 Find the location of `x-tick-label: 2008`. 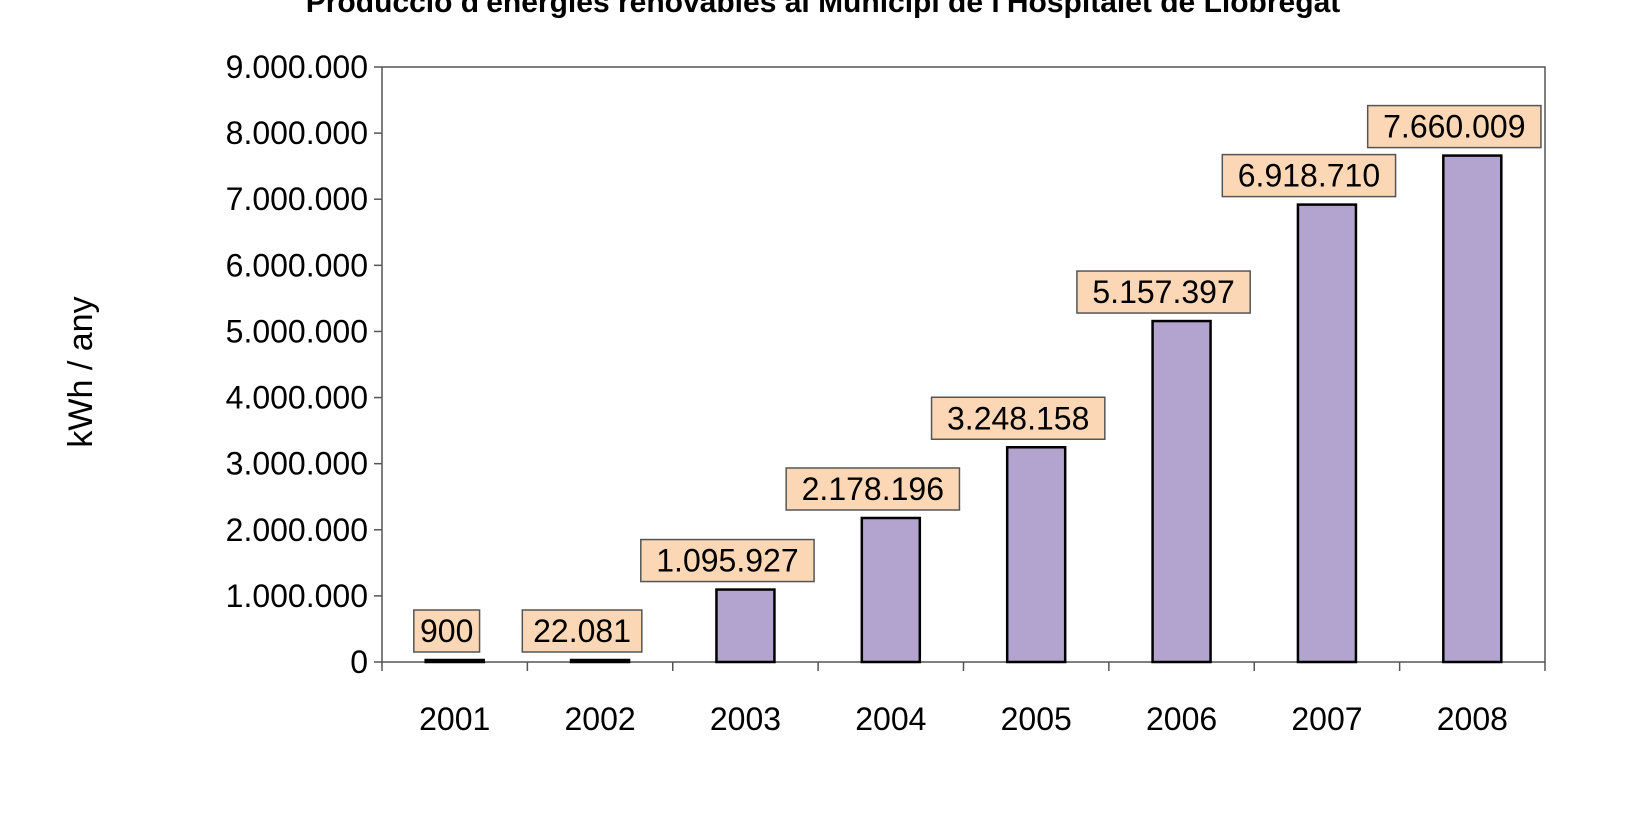

x-tick-label: 2008 is located at coordinates (1472, 719).